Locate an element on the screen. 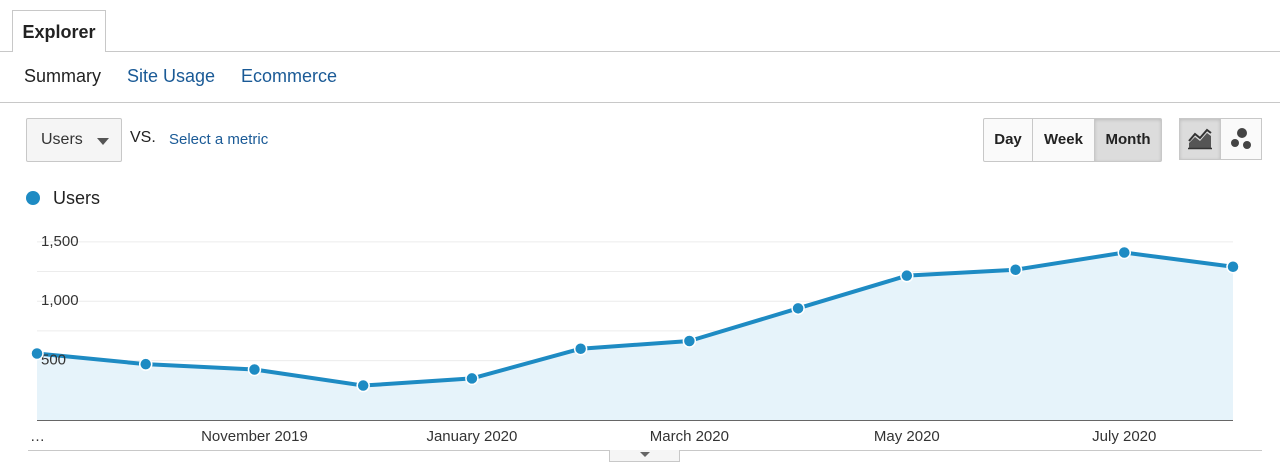 The height and width of the screenshot is (472, 1280). x-tick-label: May 2020 is located at coordinates (907, 436).